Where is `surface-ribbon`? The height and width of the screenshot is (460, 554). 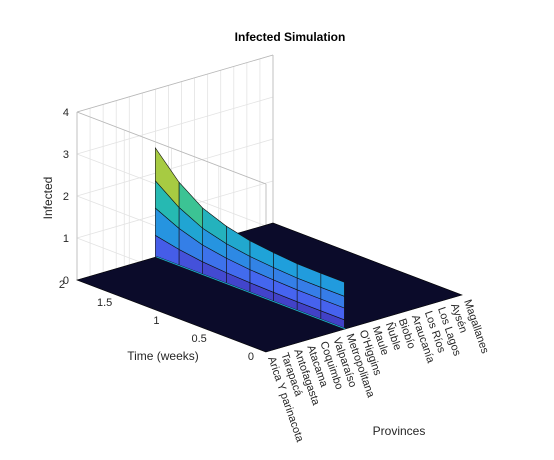
surface-ribbon is located at coordinates (251, 293).